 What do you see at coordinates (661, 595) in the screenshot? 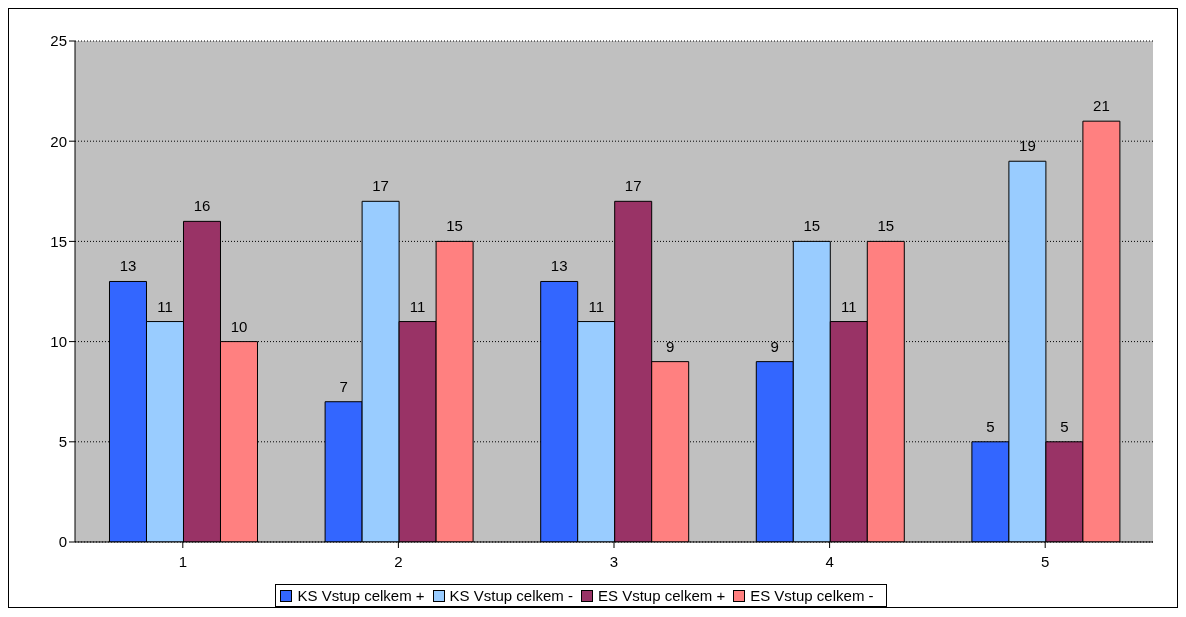
I see `legend-label: ES Vstup celkem +` at bounding box center [661, 595].